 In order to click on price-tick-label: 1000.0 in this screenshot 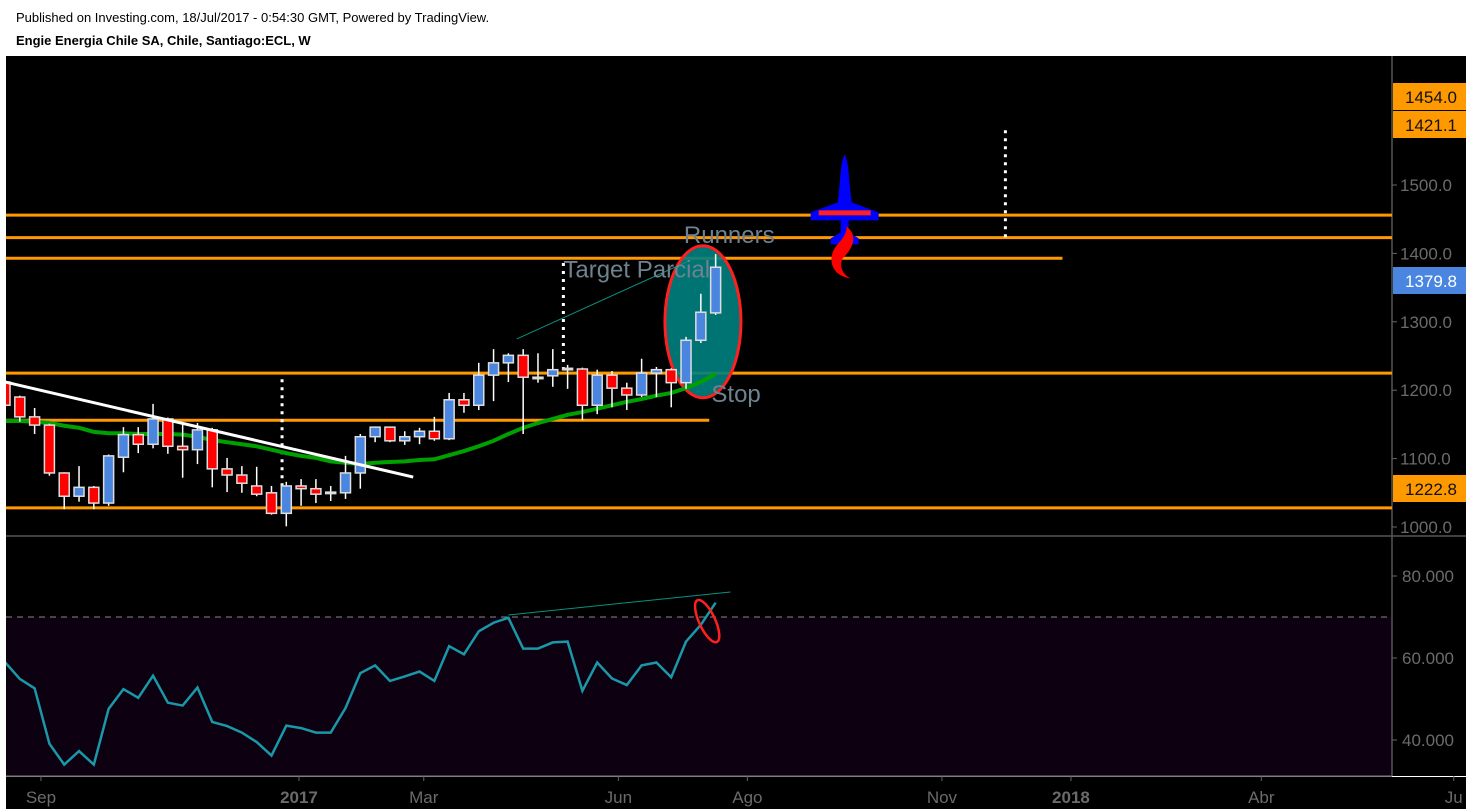, I will do `click(1426, 527)`.